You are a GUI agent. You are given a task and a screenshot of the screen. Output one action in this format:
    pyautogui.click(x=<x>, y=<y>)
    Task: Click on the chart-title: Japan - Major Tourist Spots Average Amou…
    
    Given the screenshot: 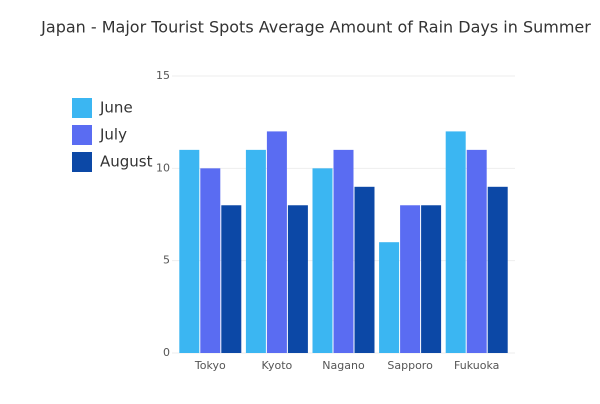 What is the action you would take?
    pyautogui.click(x=315, y=27)
    